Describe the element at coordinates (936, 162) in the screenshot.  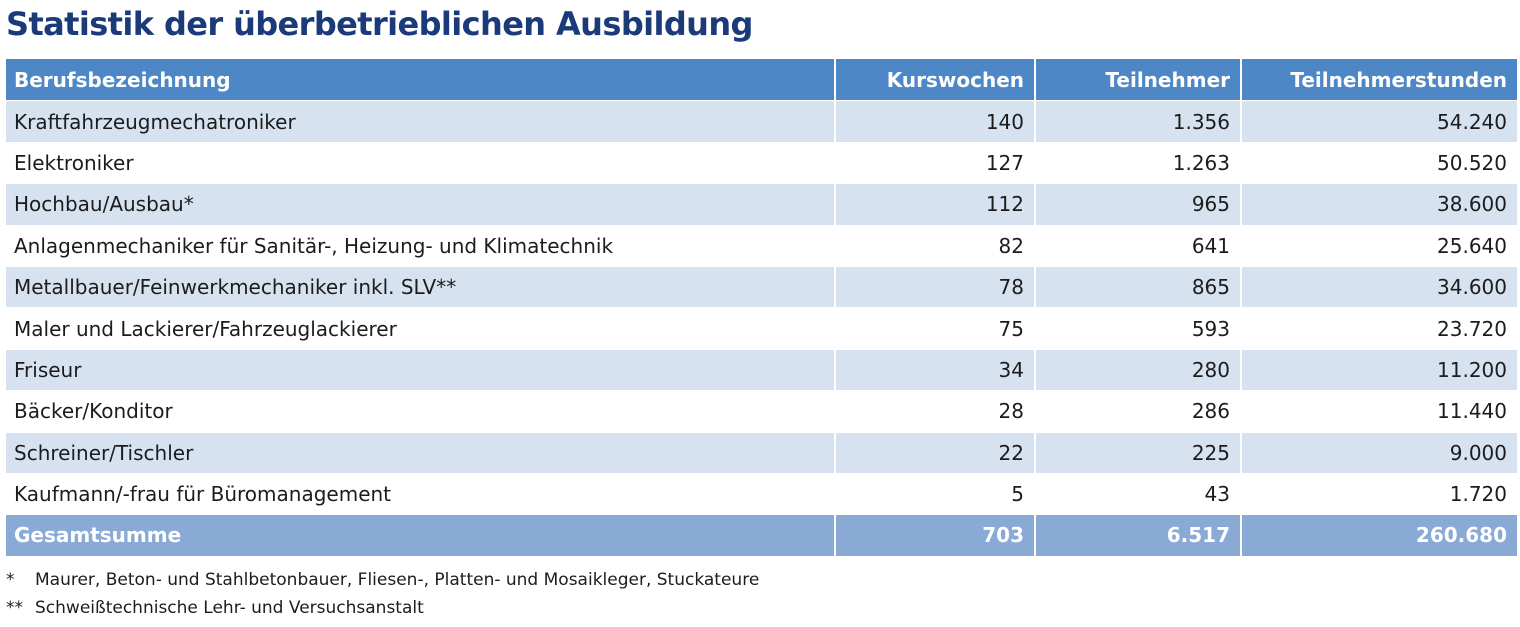
I see `cell-kurswochen: 127` at that location.